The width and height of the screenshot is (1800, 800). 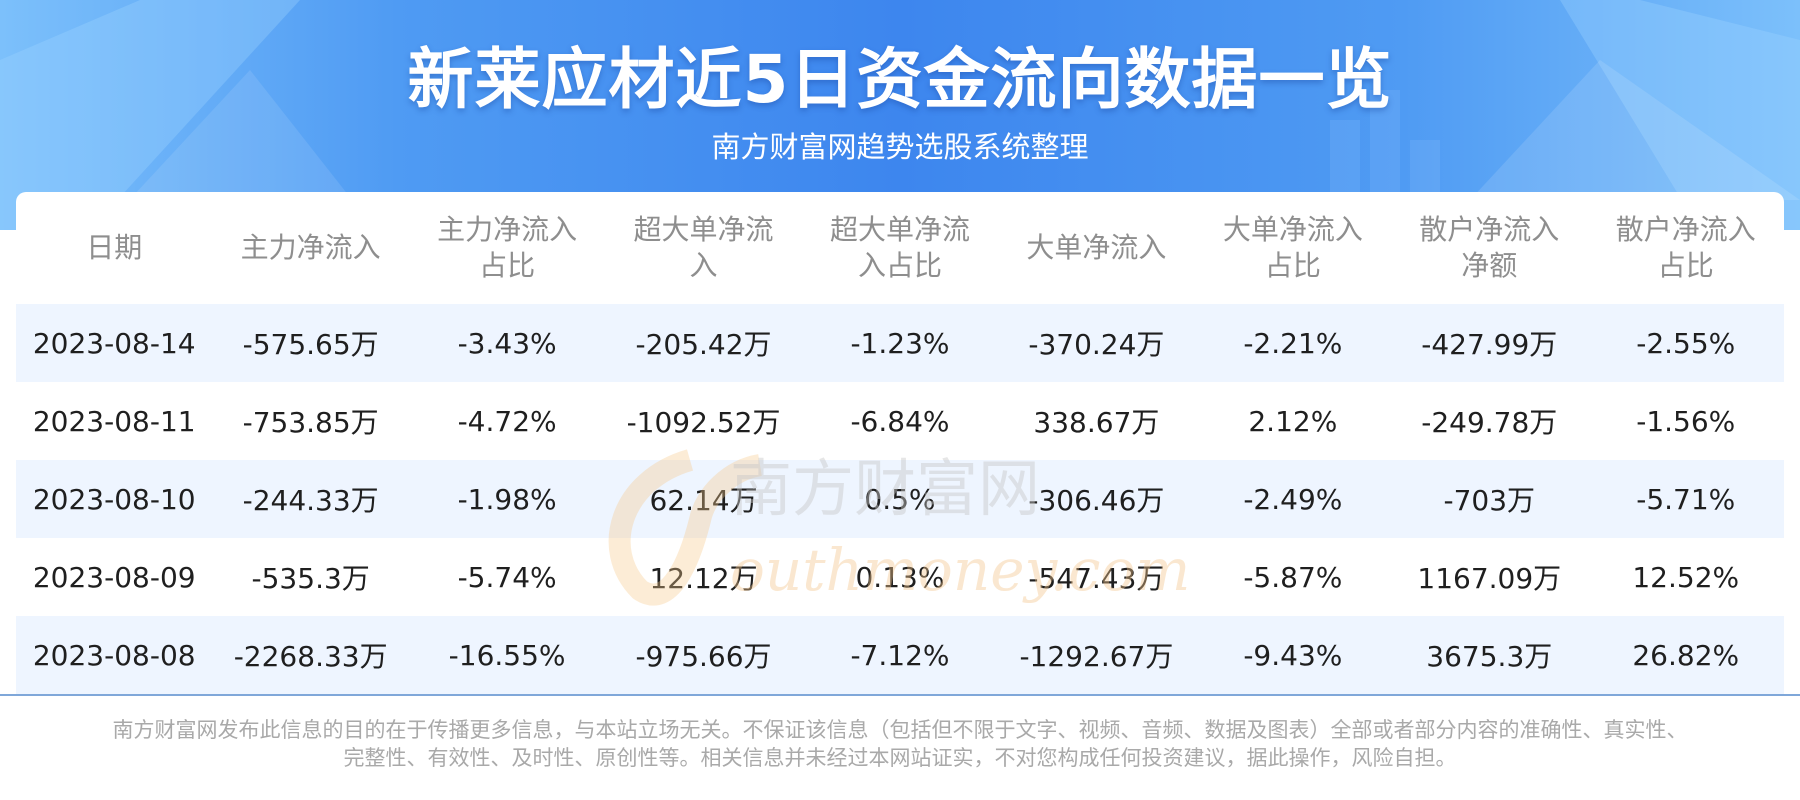 What do you see at coordinates (1293, 499) in the screenshot?
I see `cell-large-net-inflow-ratio: -2.49%` at bounding box center [1293, 499].